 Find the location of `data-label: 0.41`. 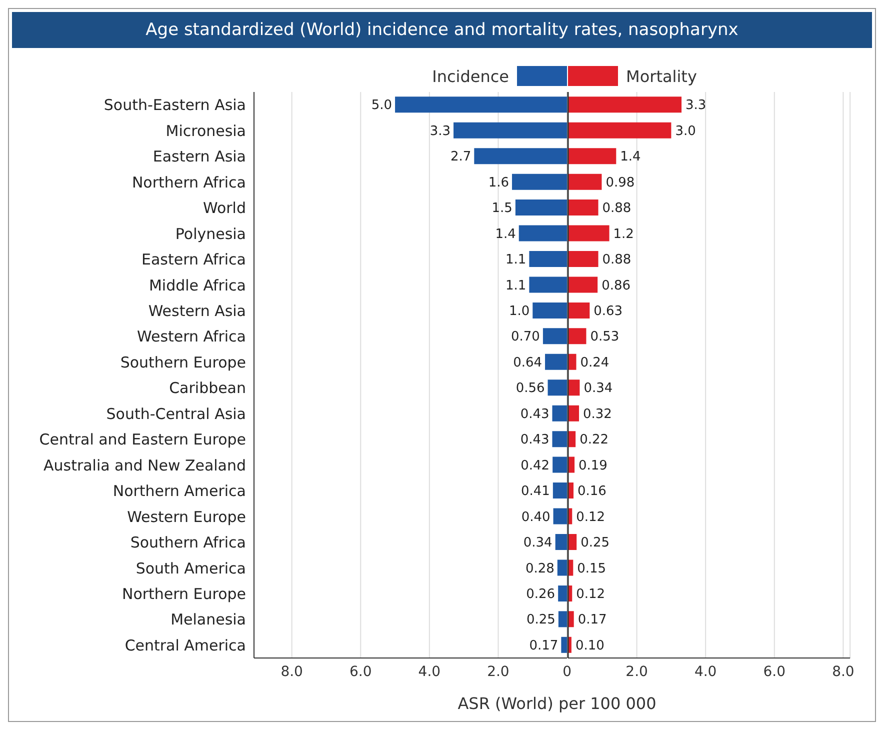

data-label: 0.41 is located at coordinates (535, 492).